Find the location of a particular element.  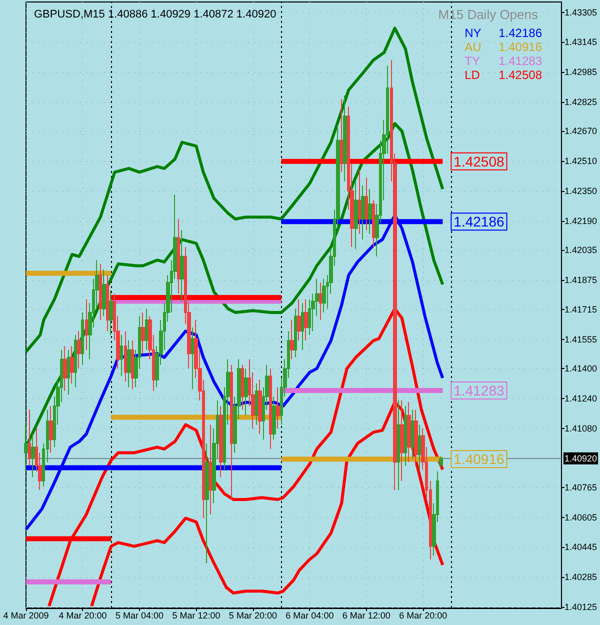

annotation: 1.41283 is located at coordinates (520, 61).